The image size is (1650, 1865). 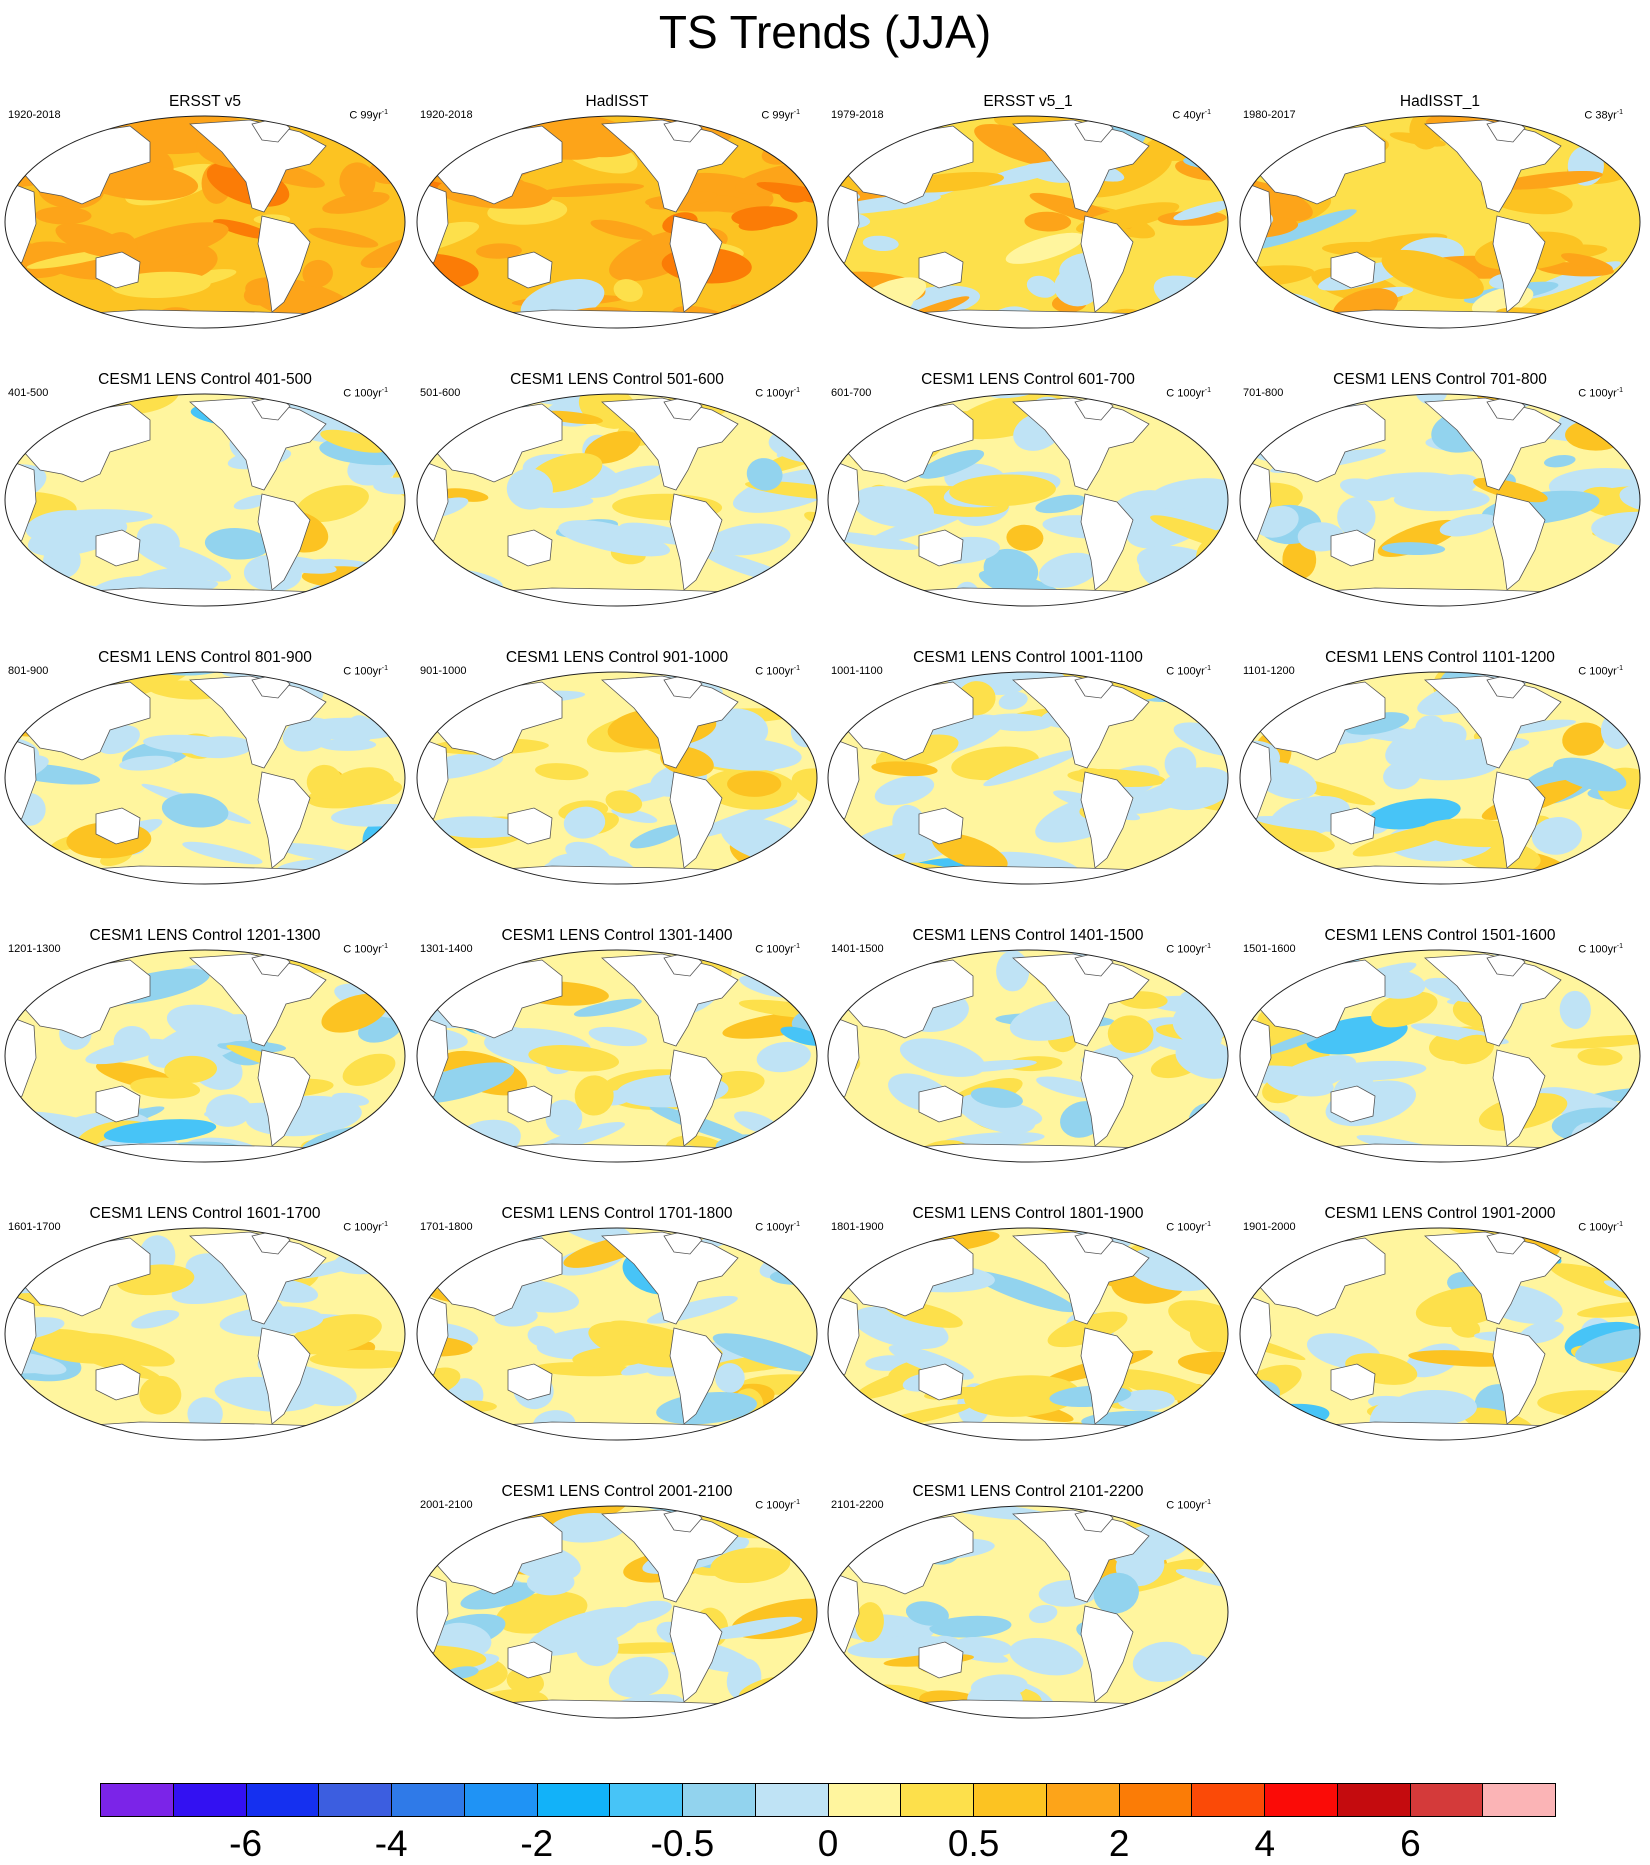 I want to click on panel-period-label: 1101-1200, so click(x=1269, y=671).